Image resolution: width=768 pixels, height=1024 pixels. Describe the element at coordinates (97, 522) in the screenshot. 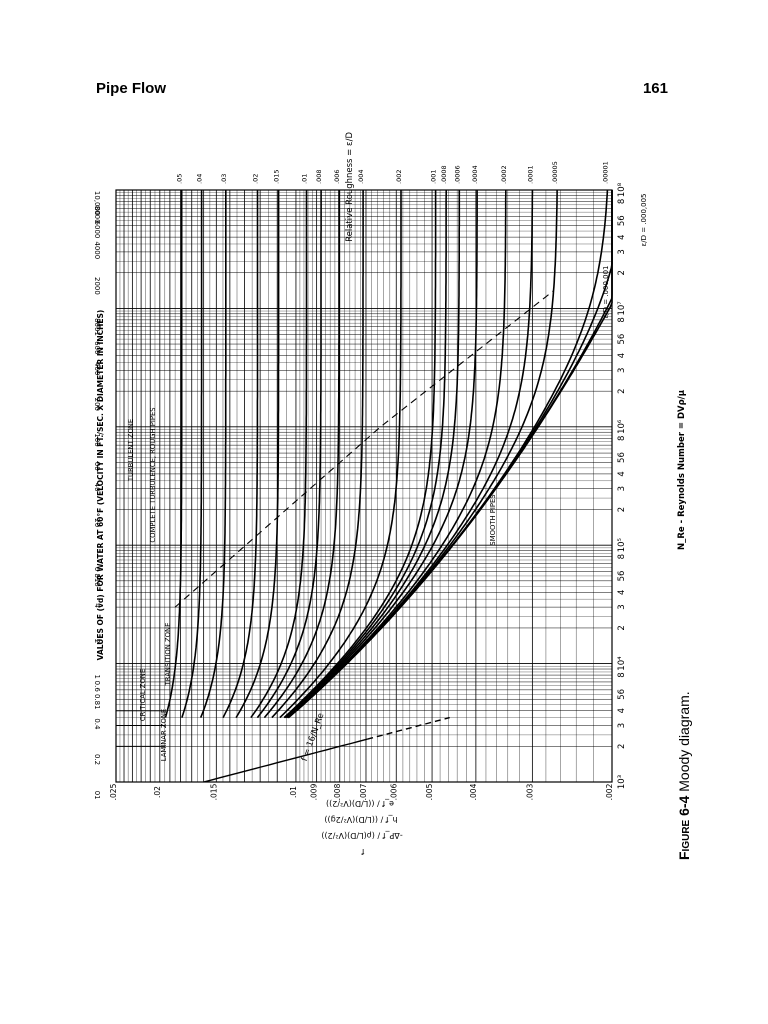

I see `top-tick-label: 20` at that location.